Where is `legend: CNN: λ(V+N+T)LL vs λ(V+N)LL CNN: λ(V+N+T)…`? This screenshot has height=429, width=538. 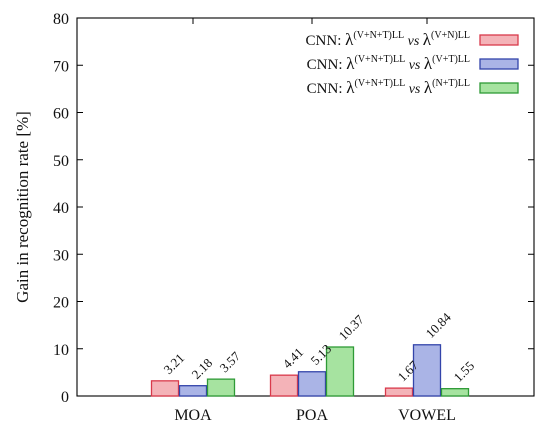
legend: CNN: λ(V+N+T)LL vs λ(V+N)LL CNN: λ(V+N+T)… is located at coordinates (412, 63).